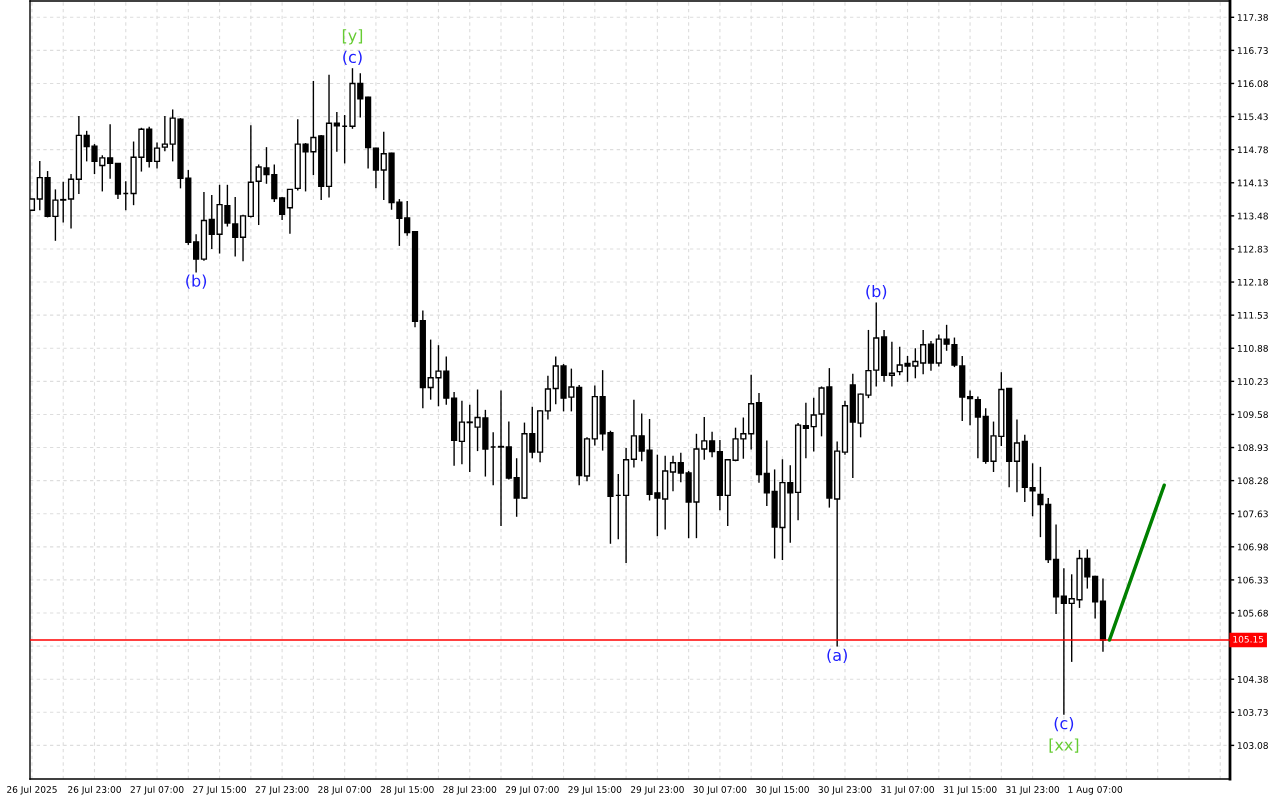  Describe the element at coordinates (1252, 712) in the screenshot. I see `y-tick-label: 103.73` at that location.